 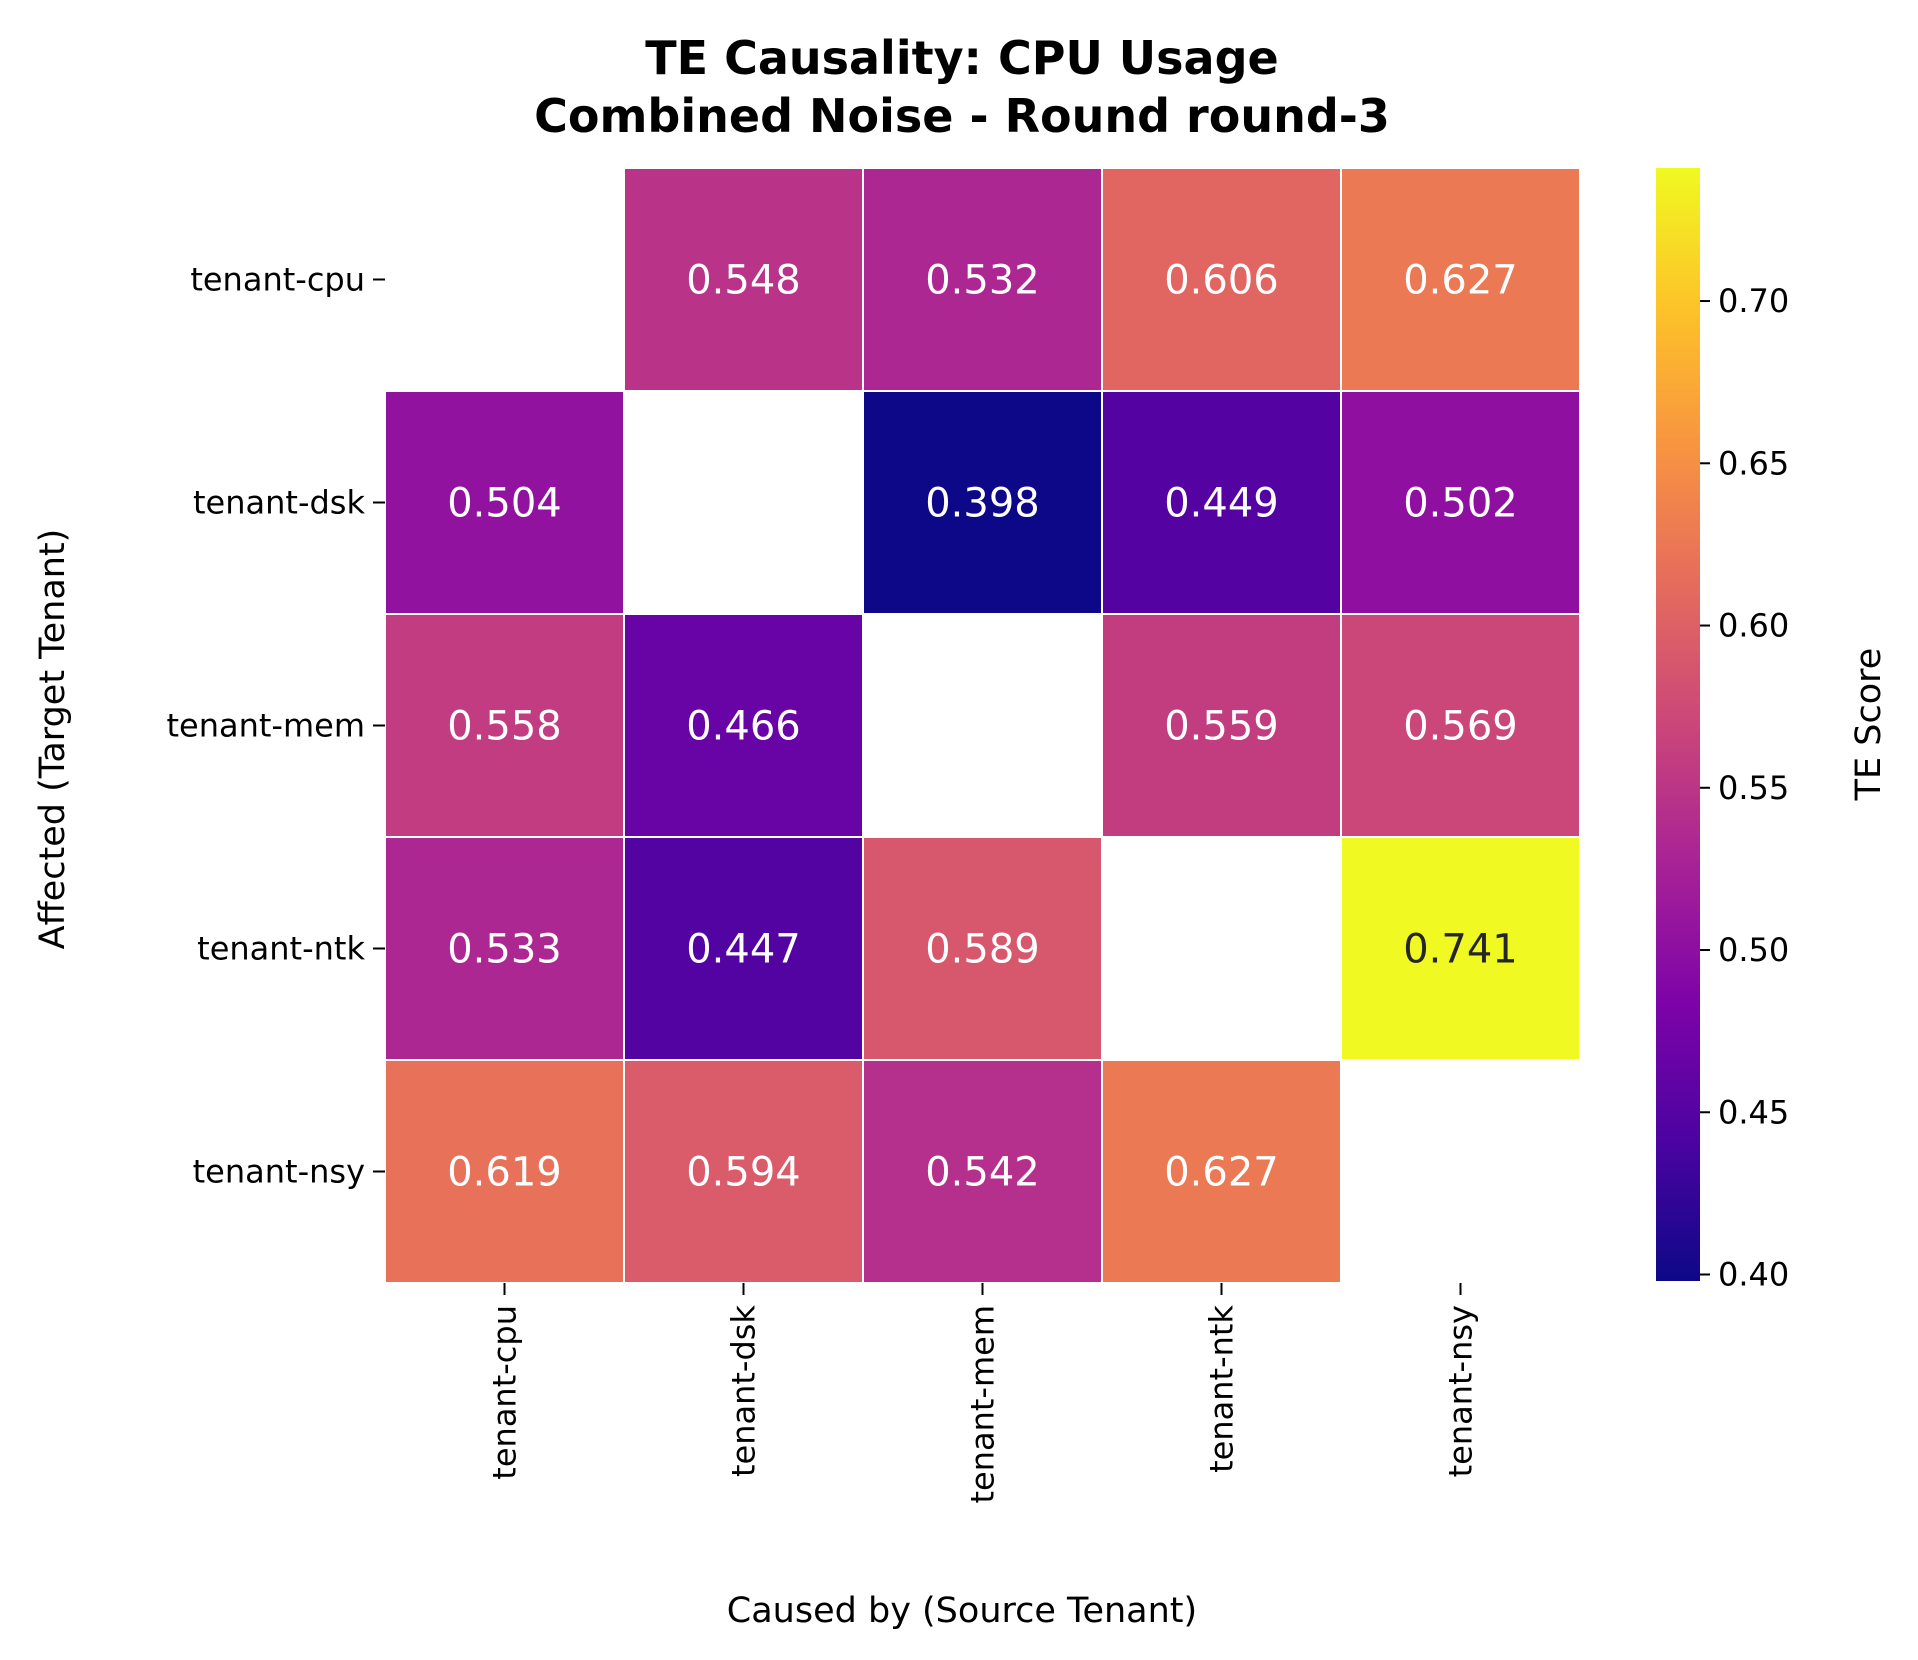 I want to click on colorbar-tick-label-0: 0.40, so click(x=1753, y=1275).